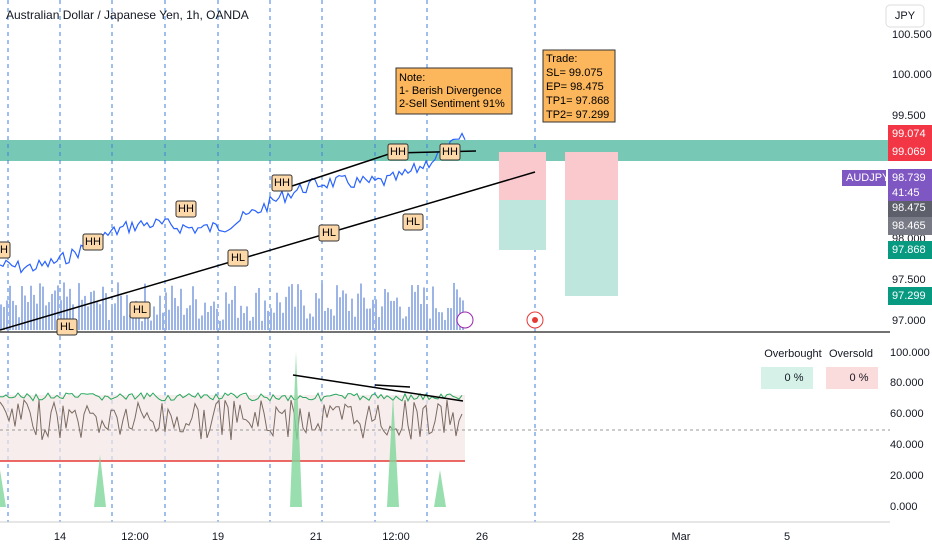  I want to click on osc-value: 0 %, so click(794, 378).